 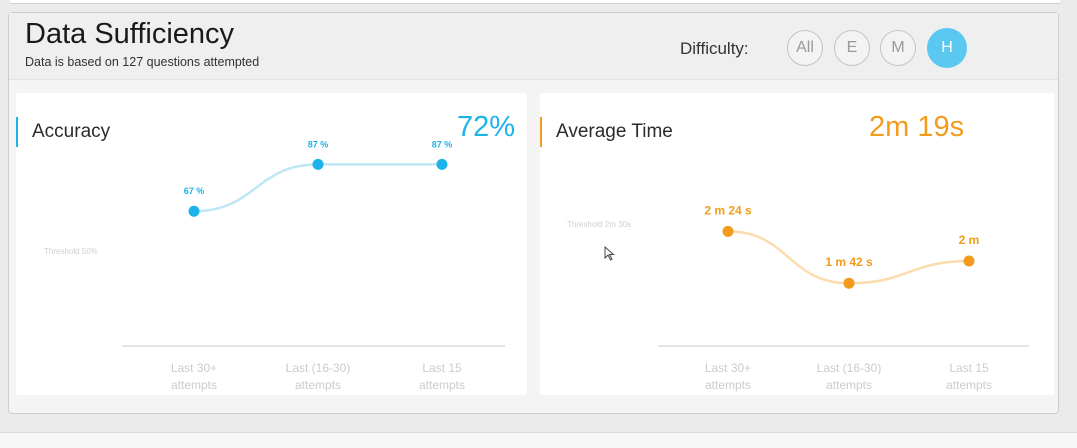 I want to click on average-time-x-tick-label-1: Last 30+ attempts, so click(x=728, y=376).